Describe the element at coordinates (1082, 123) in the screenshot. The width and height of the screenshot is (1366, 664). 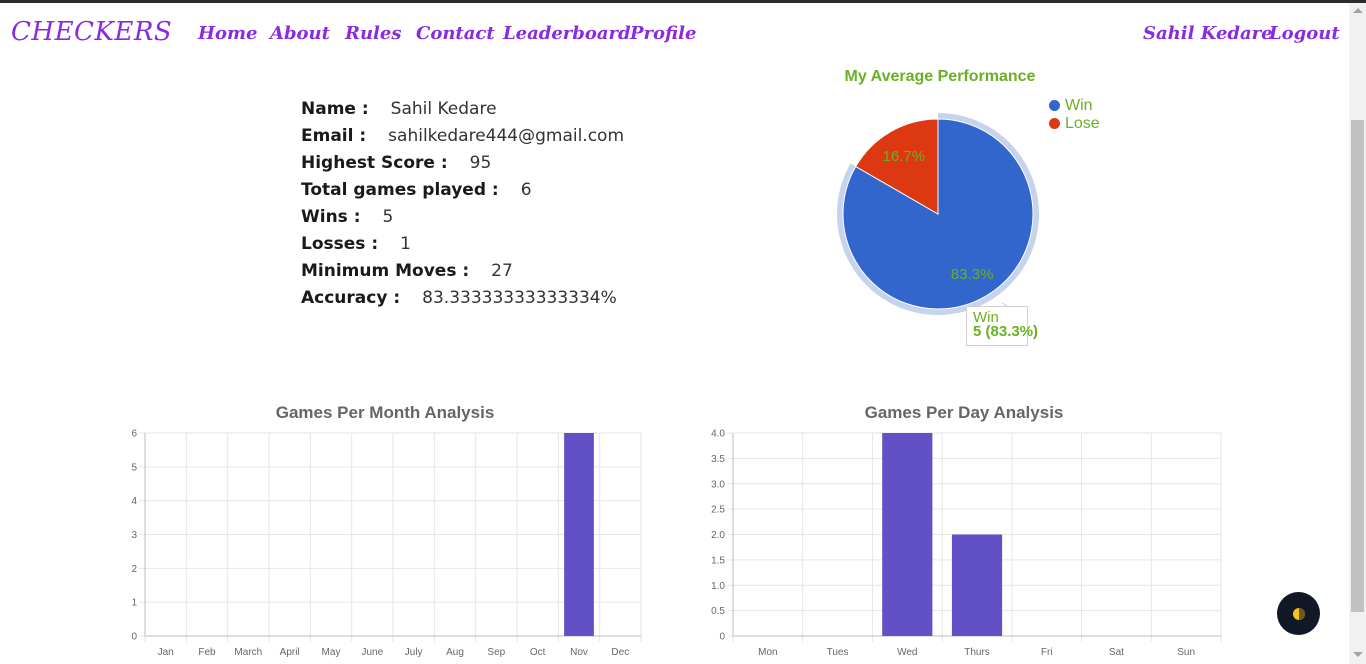
I see `legend-label-lose: Lose` at that location.